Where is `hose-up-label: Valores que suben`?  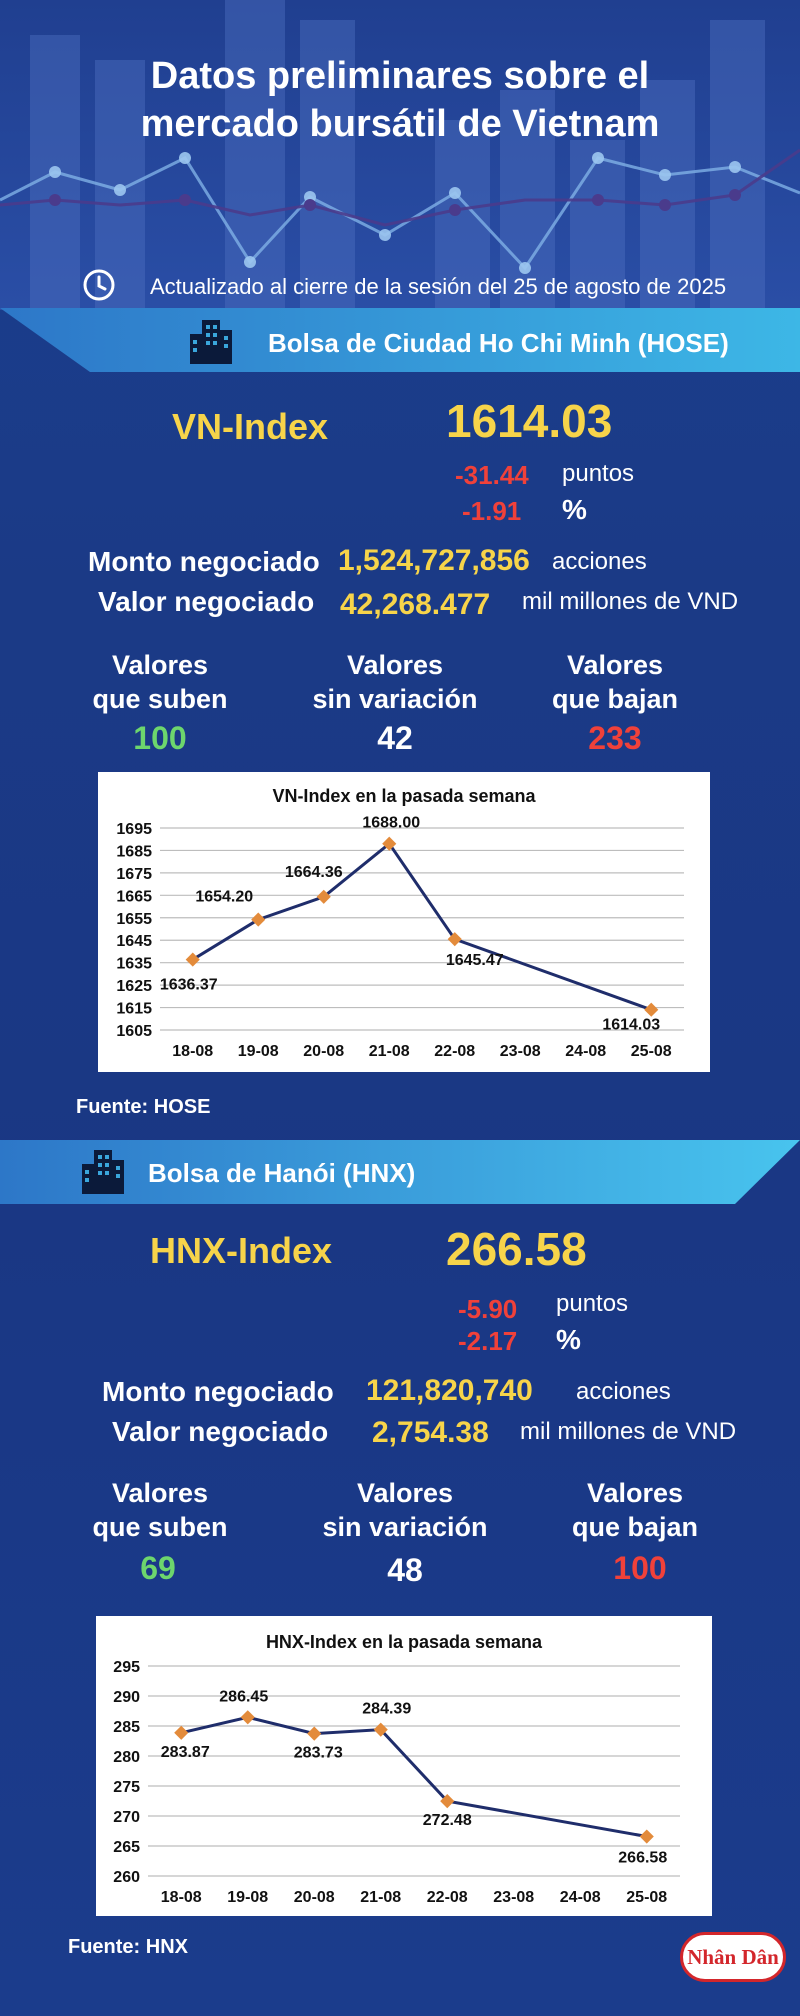
hose-up-label: Valores que suben is located at coordinates (160, 682).